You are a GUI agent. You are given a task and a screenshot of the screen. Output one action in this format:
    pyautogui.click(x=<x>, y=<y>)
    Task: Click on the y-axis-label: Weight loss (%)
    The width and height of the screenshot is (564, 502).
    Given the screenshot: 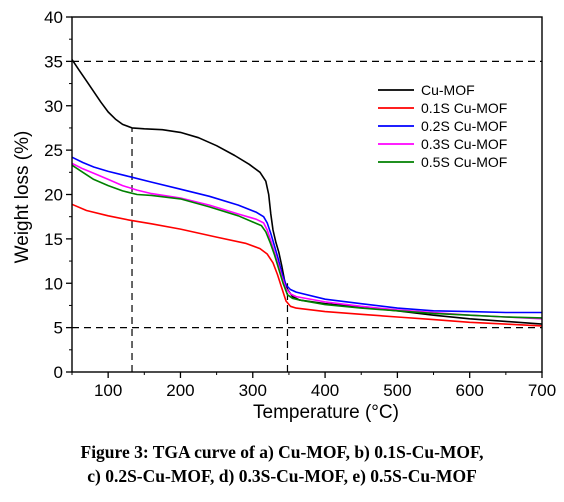 What is the action you would take?
    pyautogui.click(x=22, y=197)
    